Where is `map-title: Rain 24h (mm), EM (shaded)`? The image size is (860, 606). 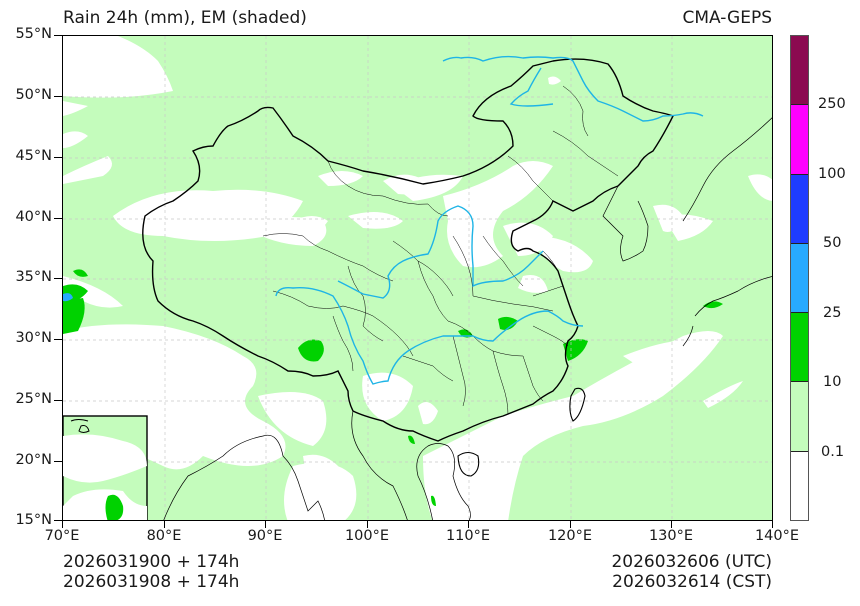 map-title: Rain 24h (mm), EM (shaded) is located at coordinates (185, 18).